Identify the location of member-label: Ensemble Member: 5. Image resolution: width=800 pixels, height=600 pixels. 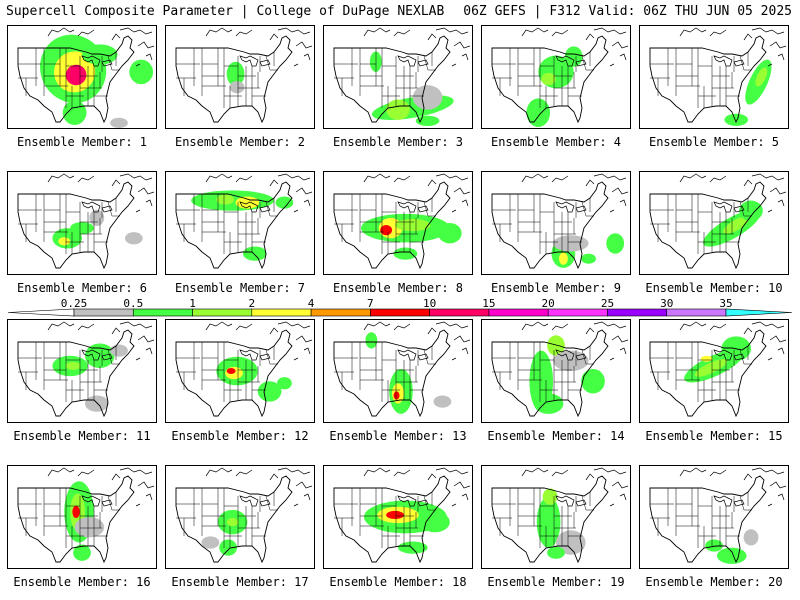
(714, 142).